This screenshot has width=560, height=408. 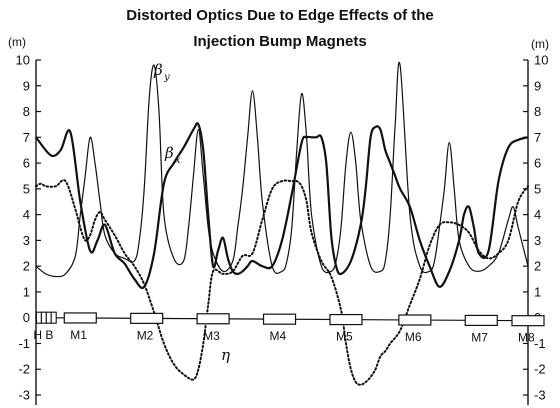 I want to click on right-tick-label: 4, so click(x=537, y=214).